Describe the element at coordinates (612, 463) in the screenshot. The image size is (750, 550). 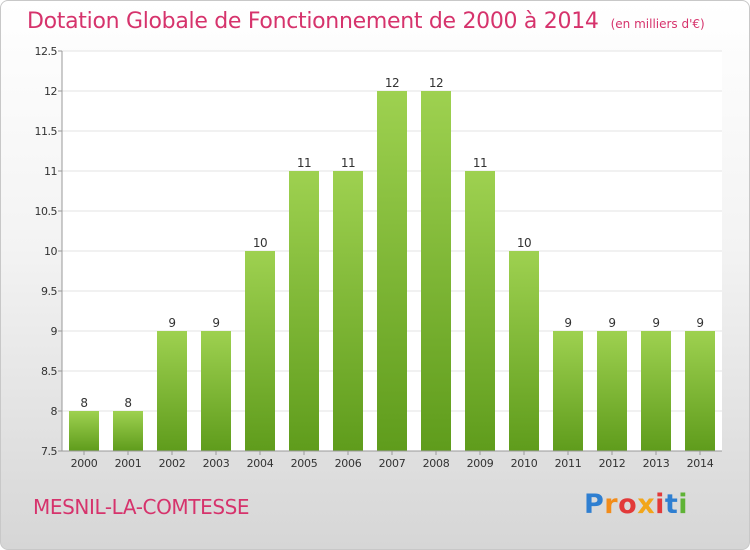
I see `x-tick-label: 2012` at that location.